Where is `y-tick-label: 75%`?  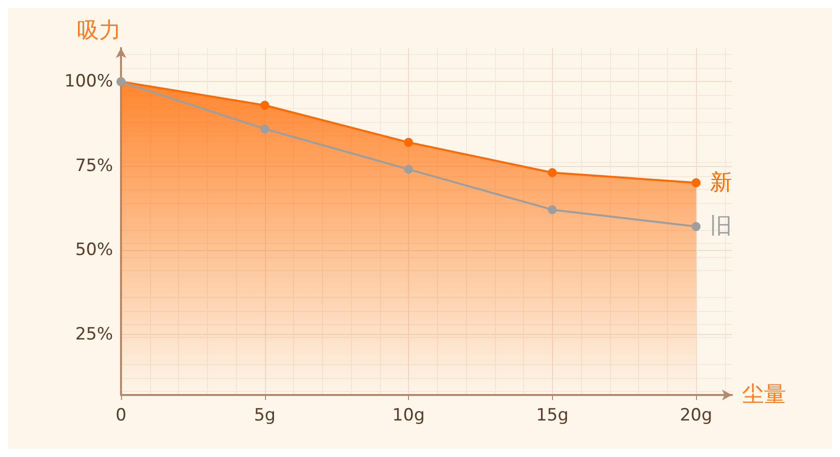 y-tick-label: 75% is located at coordinates (94, 166).